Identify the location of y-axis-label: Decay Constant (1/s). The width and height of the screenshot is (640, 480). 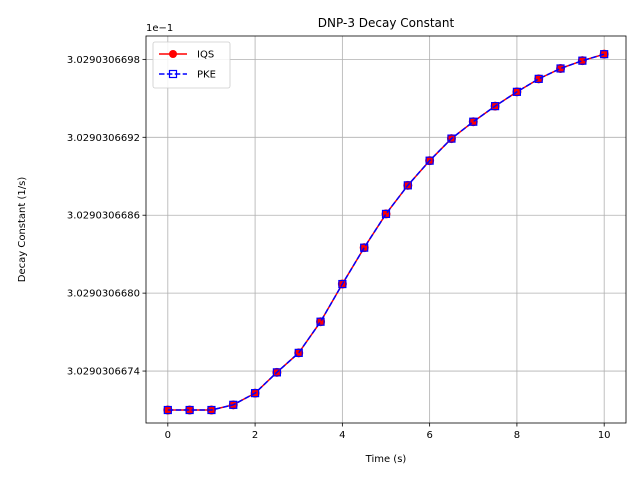
(22, 230).